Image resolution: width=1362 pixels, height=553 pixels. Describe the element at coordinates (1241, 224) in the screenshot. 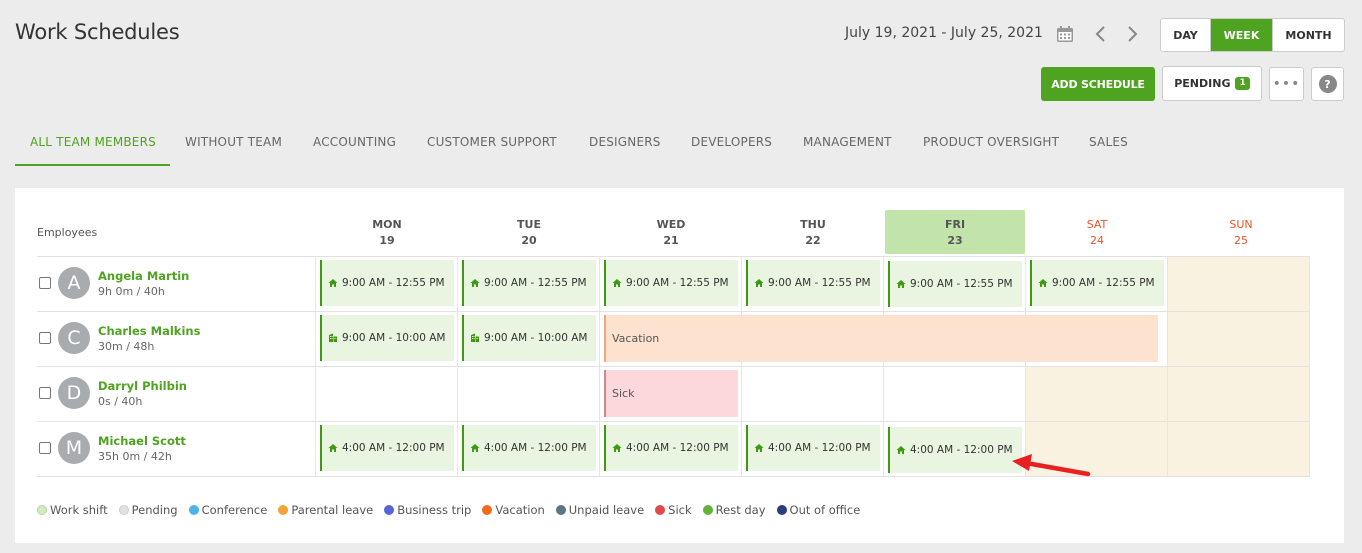

I see `day-name: SUN` at that location.